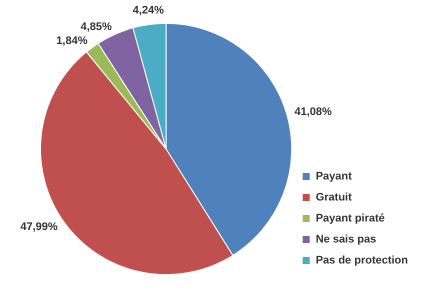 This screenshot has height=304, width=448. What do you see at coordinates (346, 240) in the screenshot?
I see `legend-label: Ne sais pas` at bounding box center [346, 240].